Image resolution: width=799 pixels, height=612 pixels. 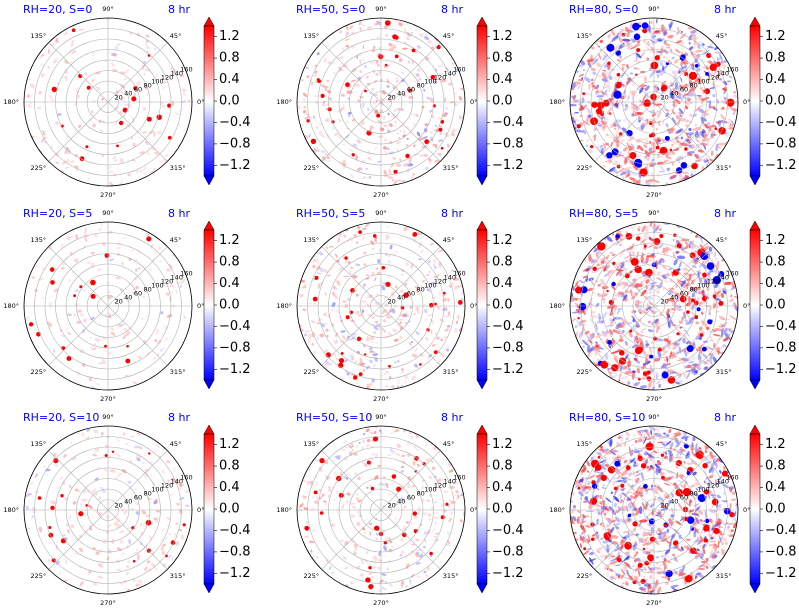 I want to click on panel-title: RH=50, S=5, so click(x=330, y=213).